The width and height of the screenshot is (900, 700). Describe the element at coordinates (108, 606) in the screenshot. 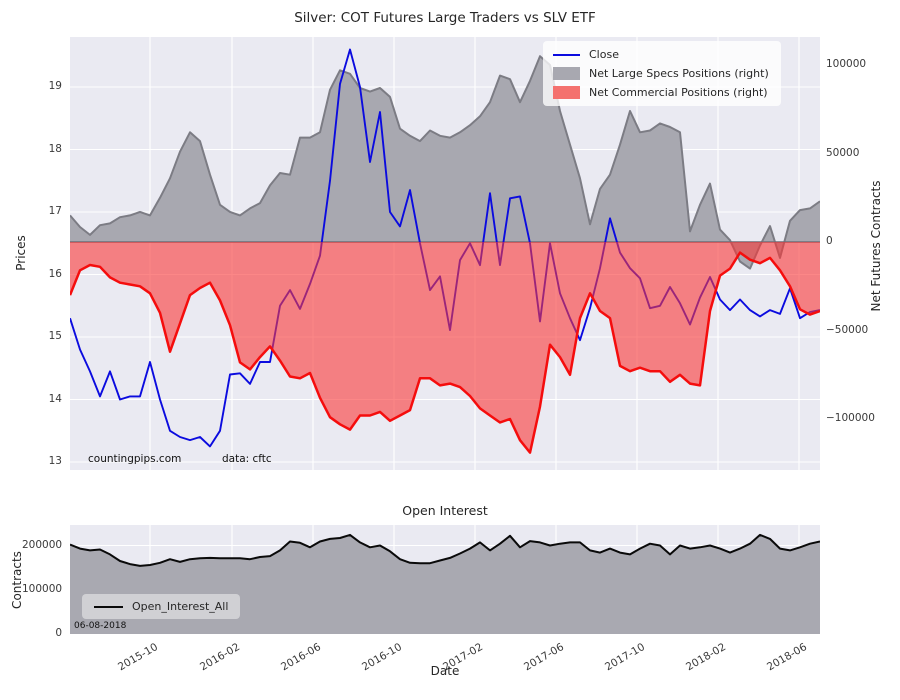

I see `open-interest-line-swatch-icon` at that location.